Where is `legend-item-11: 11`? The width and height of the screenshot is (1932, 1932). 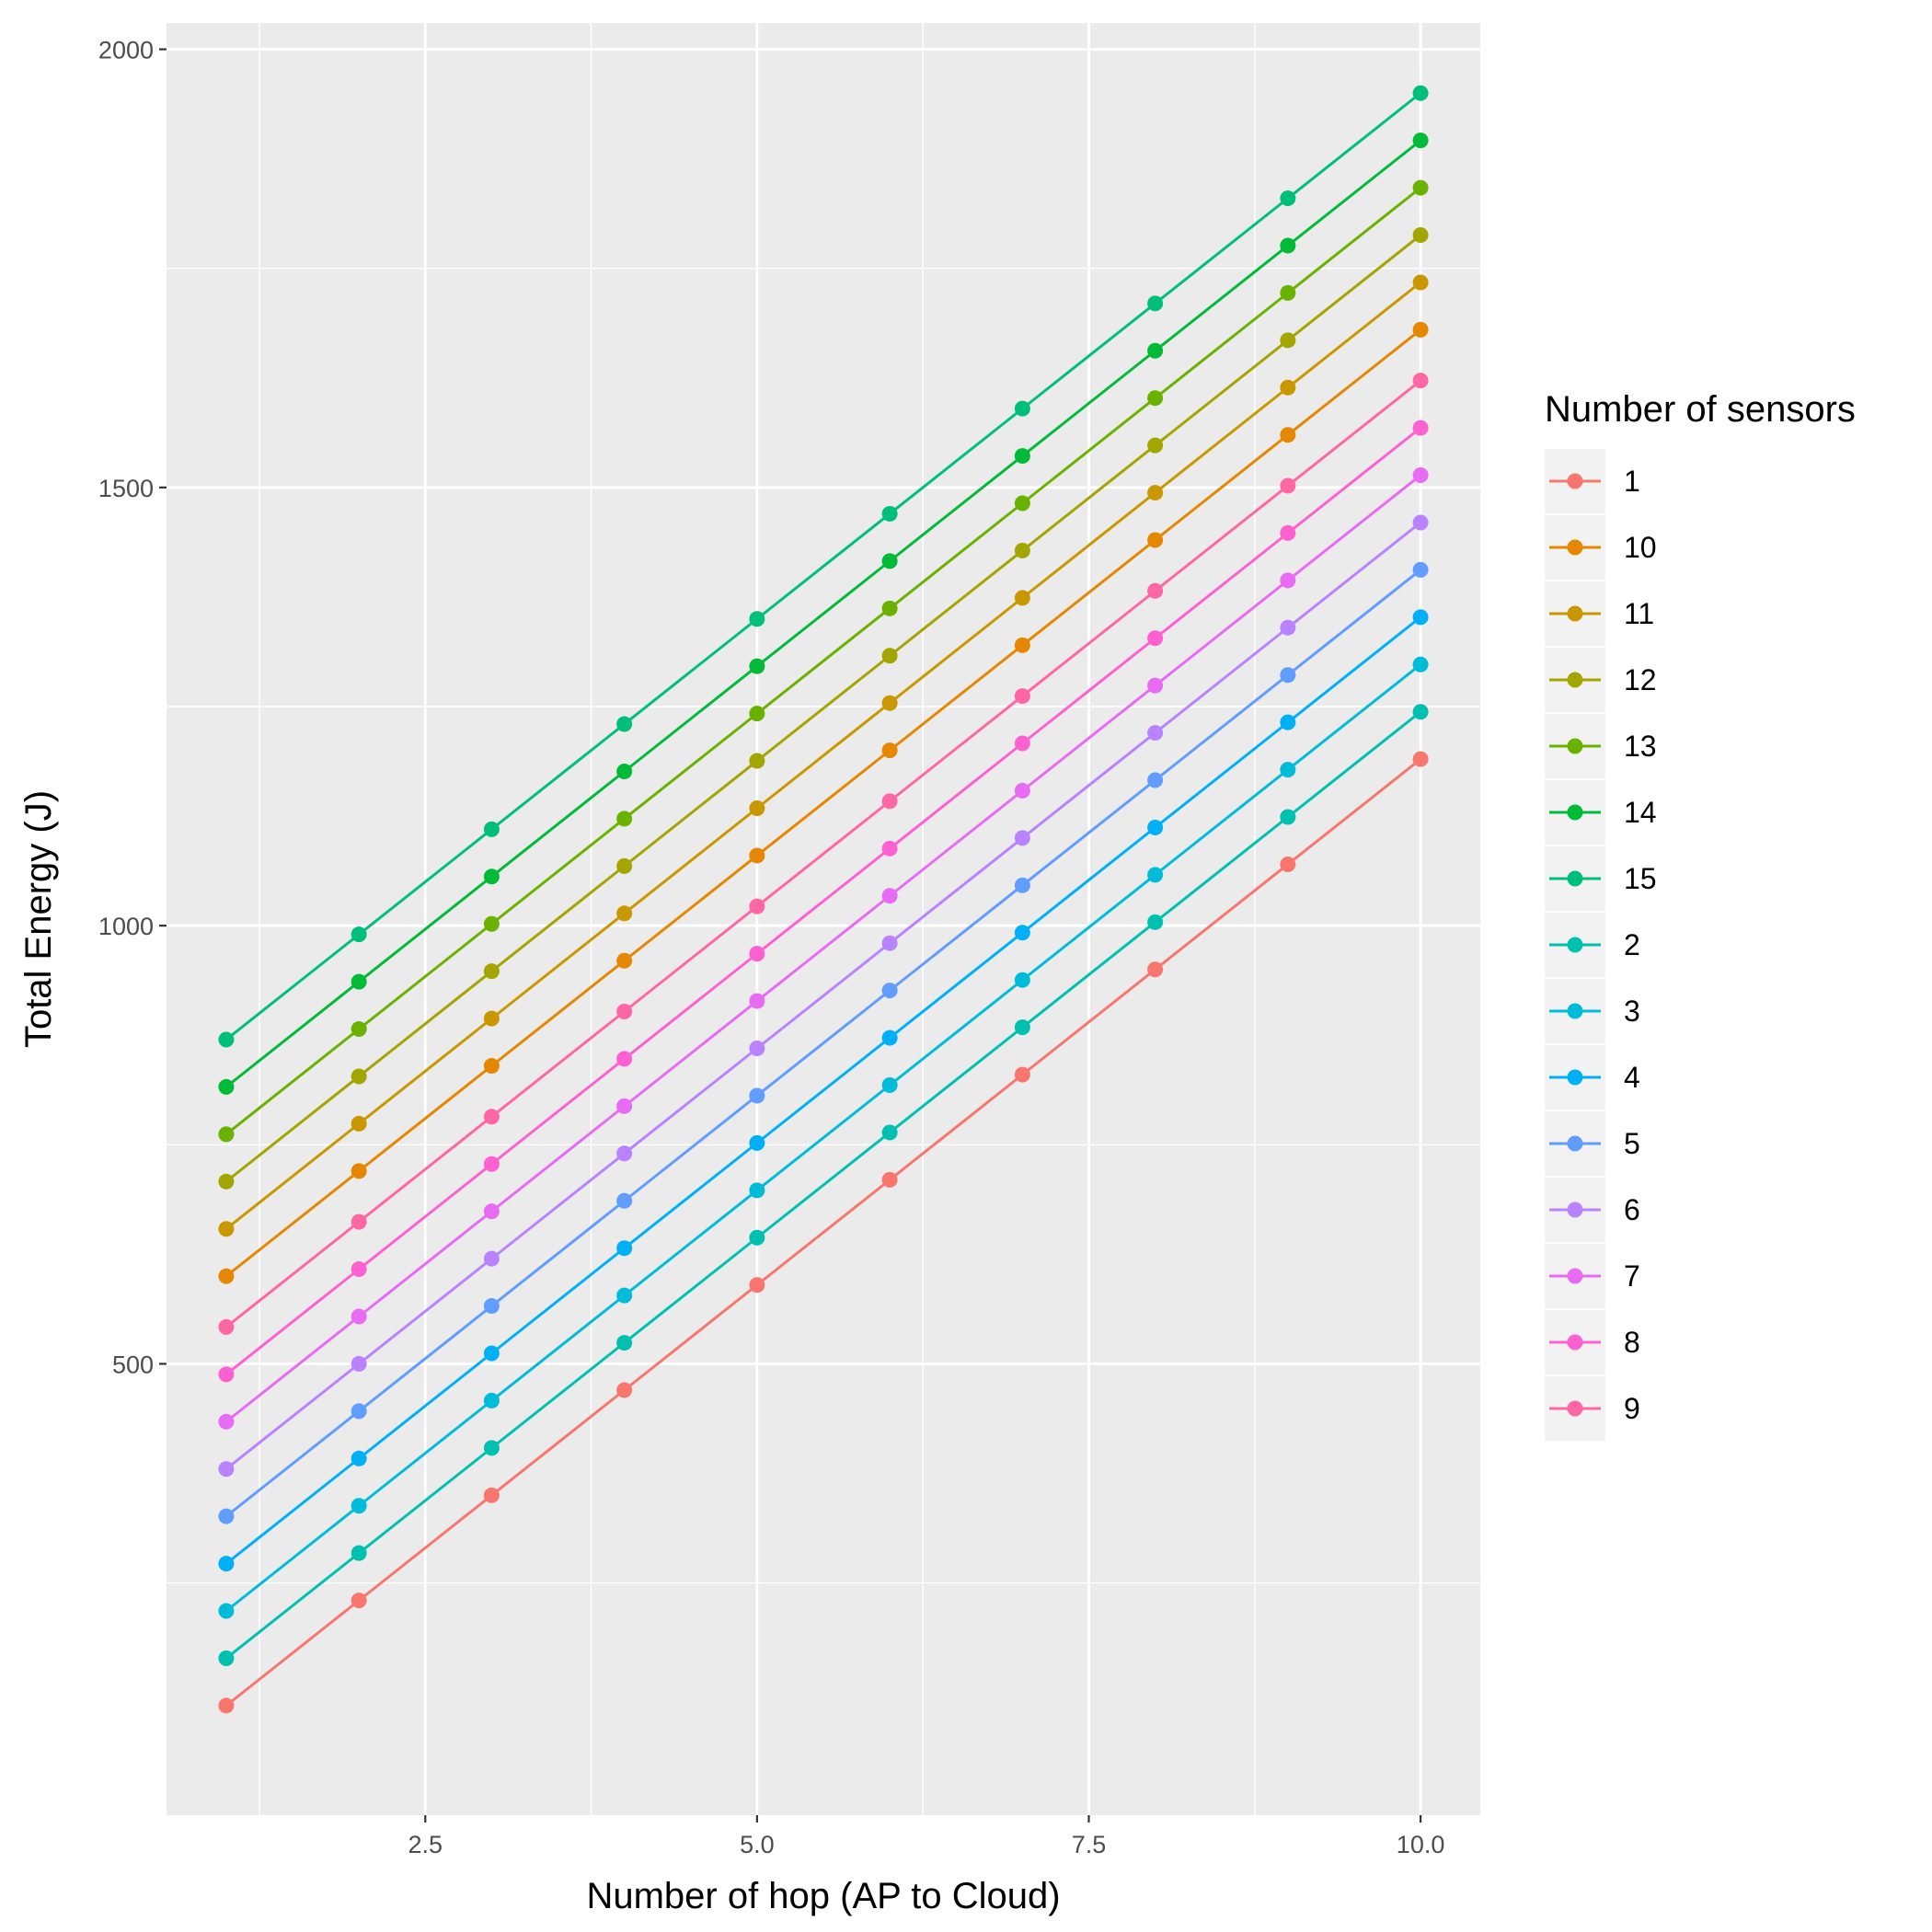 legend-item-11: 11 is located at coordinates (1599, 613).